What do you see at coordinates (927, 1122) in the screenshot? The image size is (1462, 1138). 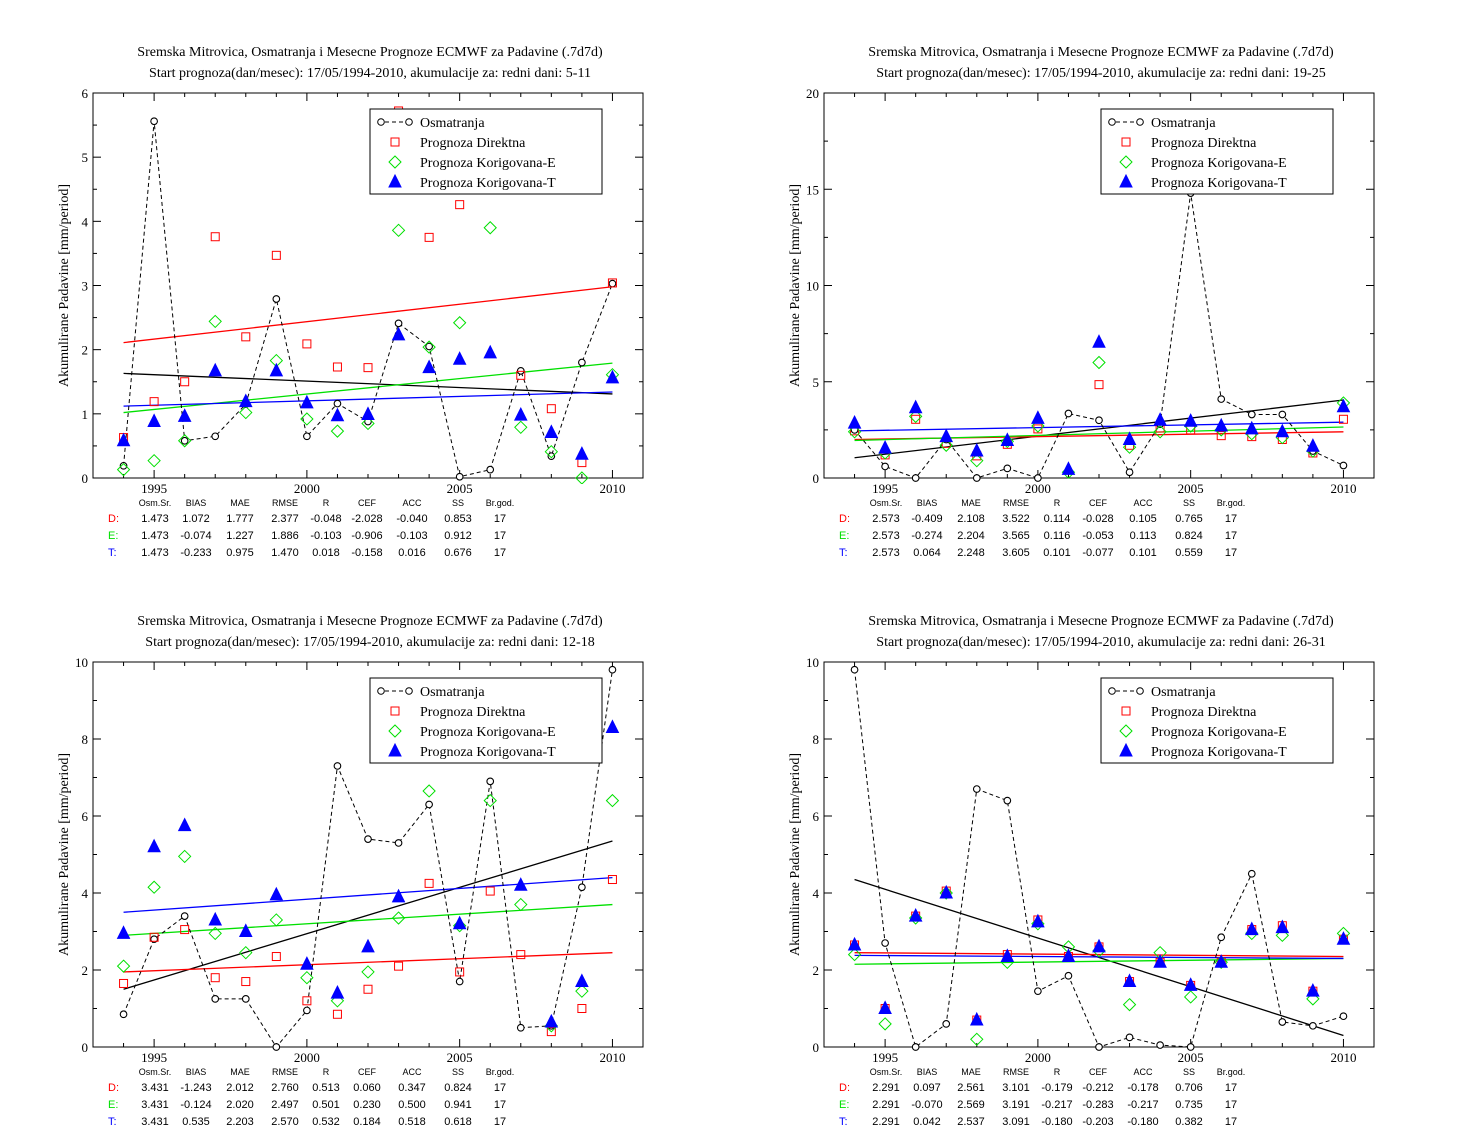 I see `stats-value: 0.042` at bounding box center [927, 1122].